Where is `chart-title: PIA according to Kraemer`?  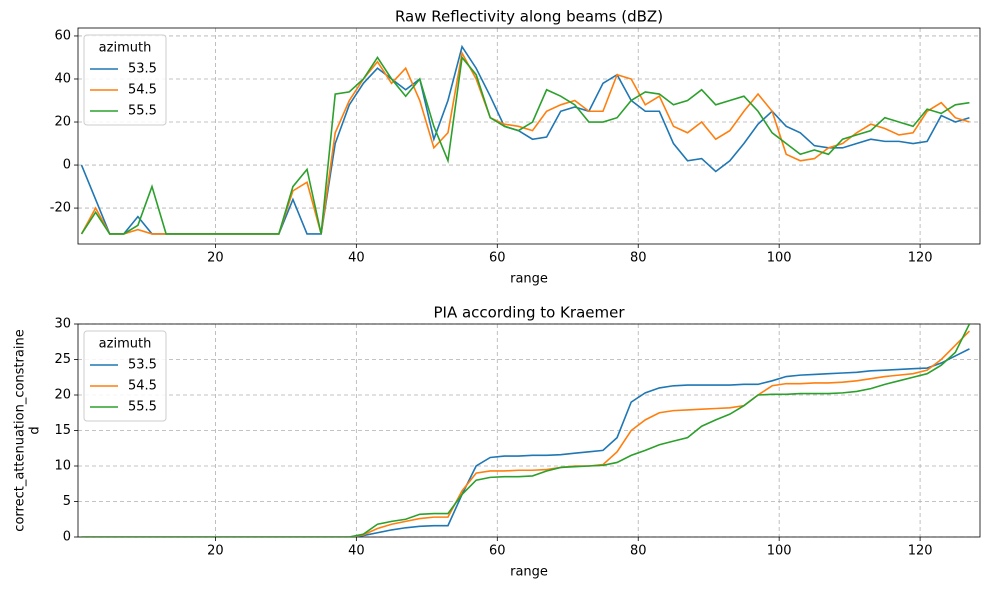 chart-title: PIA according to Kraemer is located at coordinates (529, 313).